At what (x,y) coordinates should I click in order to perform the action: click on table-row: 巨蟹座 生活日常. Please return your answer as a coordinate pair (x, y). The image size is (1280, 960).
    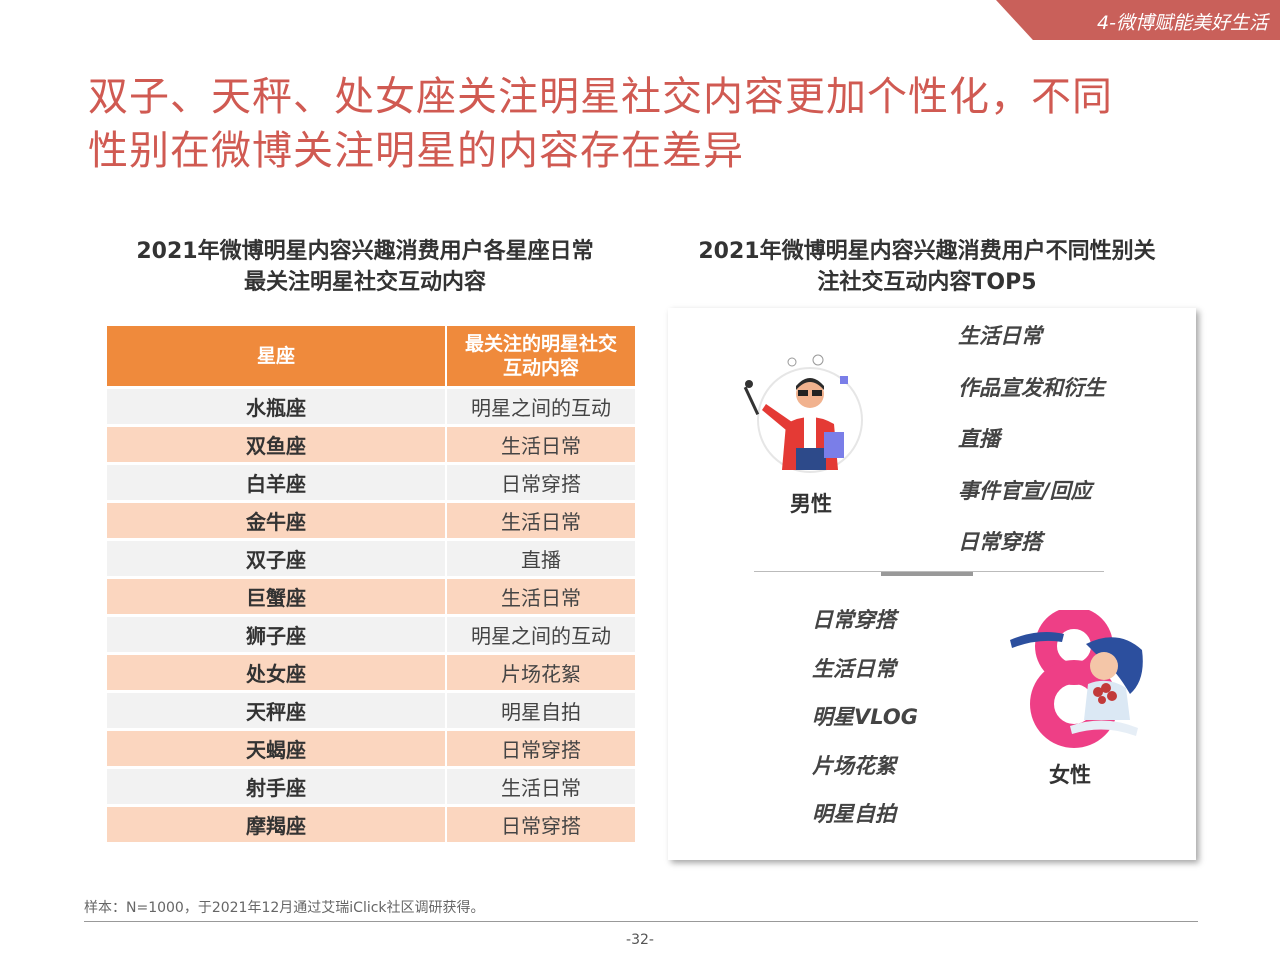
    Looking at the image, I should click on (371, 596).